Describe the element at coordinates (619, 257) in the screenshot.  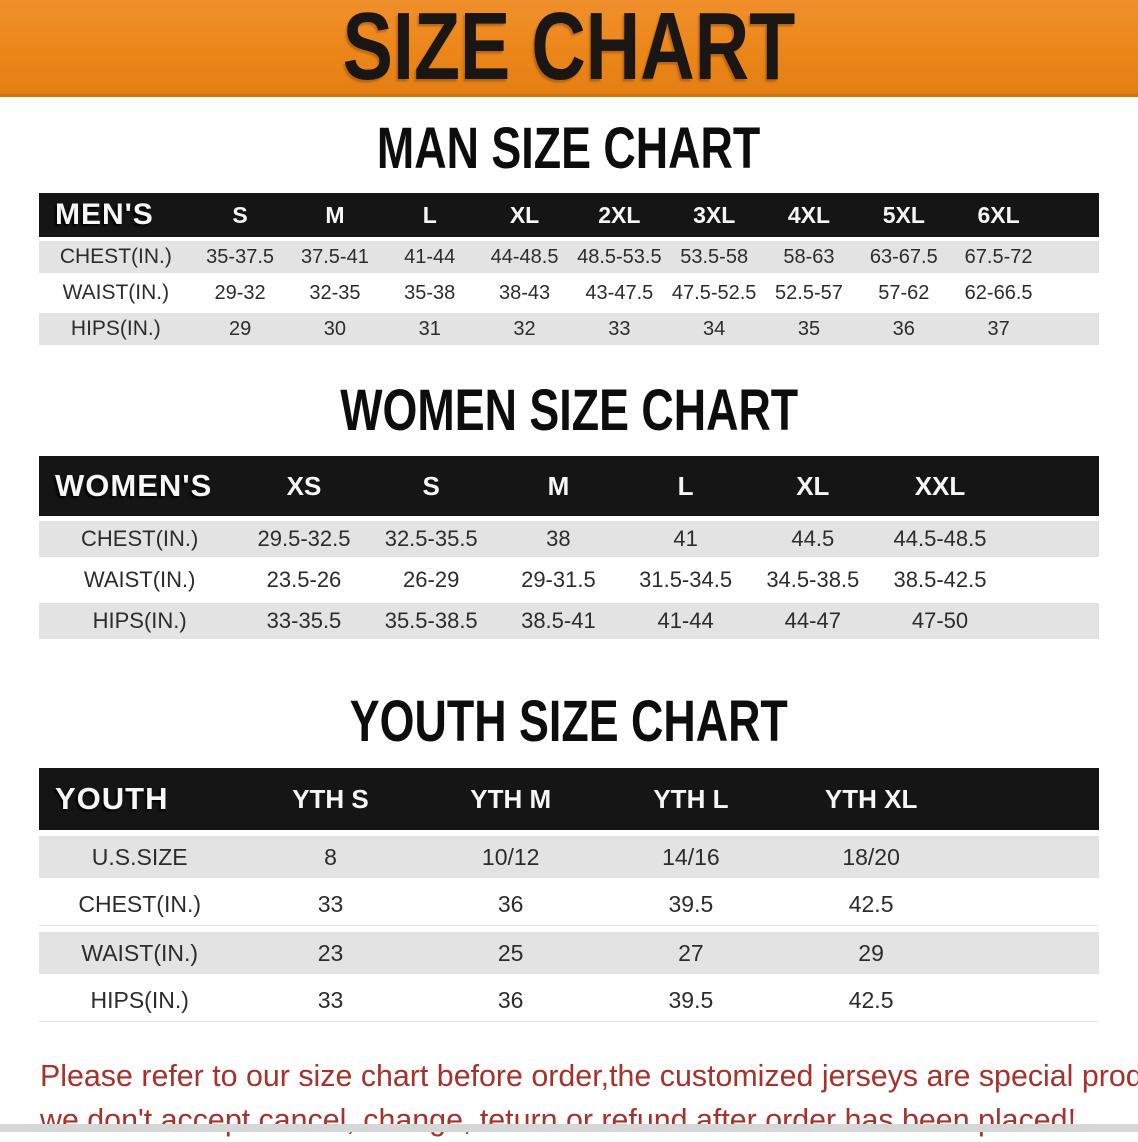
I see `size-value-cell: 48.5-53.5` at that location.